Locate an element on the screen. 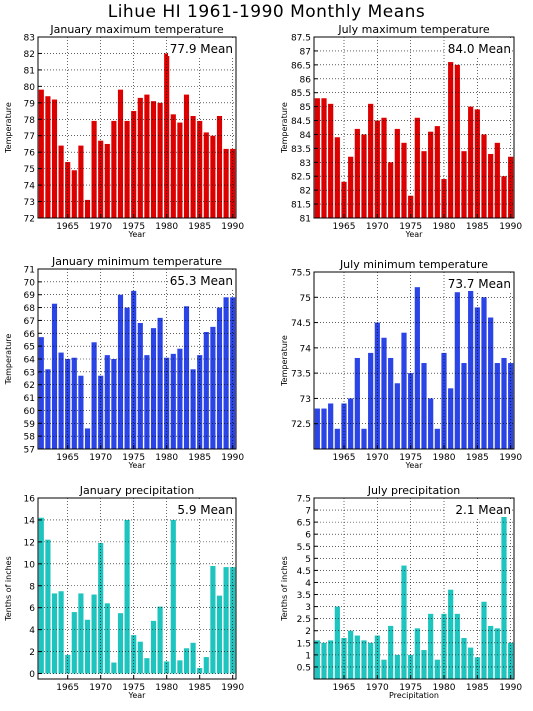  y-tick-label: 85.5 is located at coordinates (301, 94).